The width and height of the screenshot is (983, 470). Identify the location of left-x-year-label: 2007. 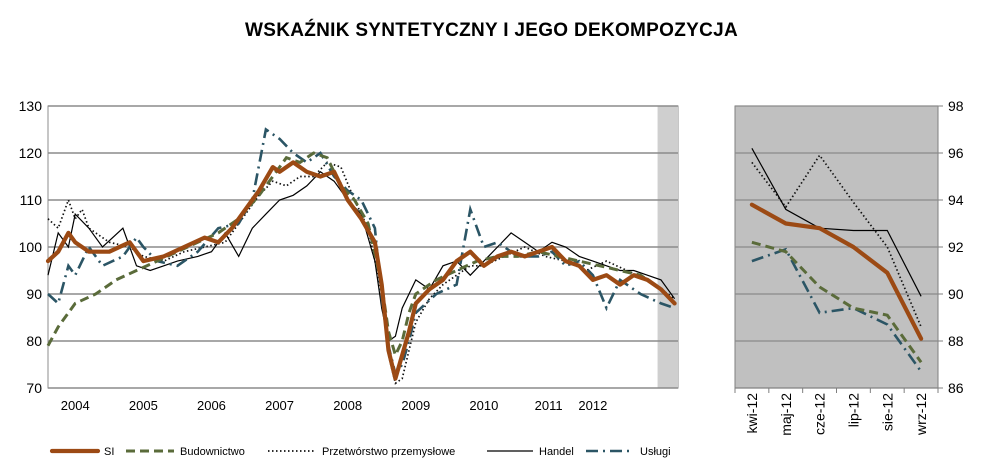
(279, 405).